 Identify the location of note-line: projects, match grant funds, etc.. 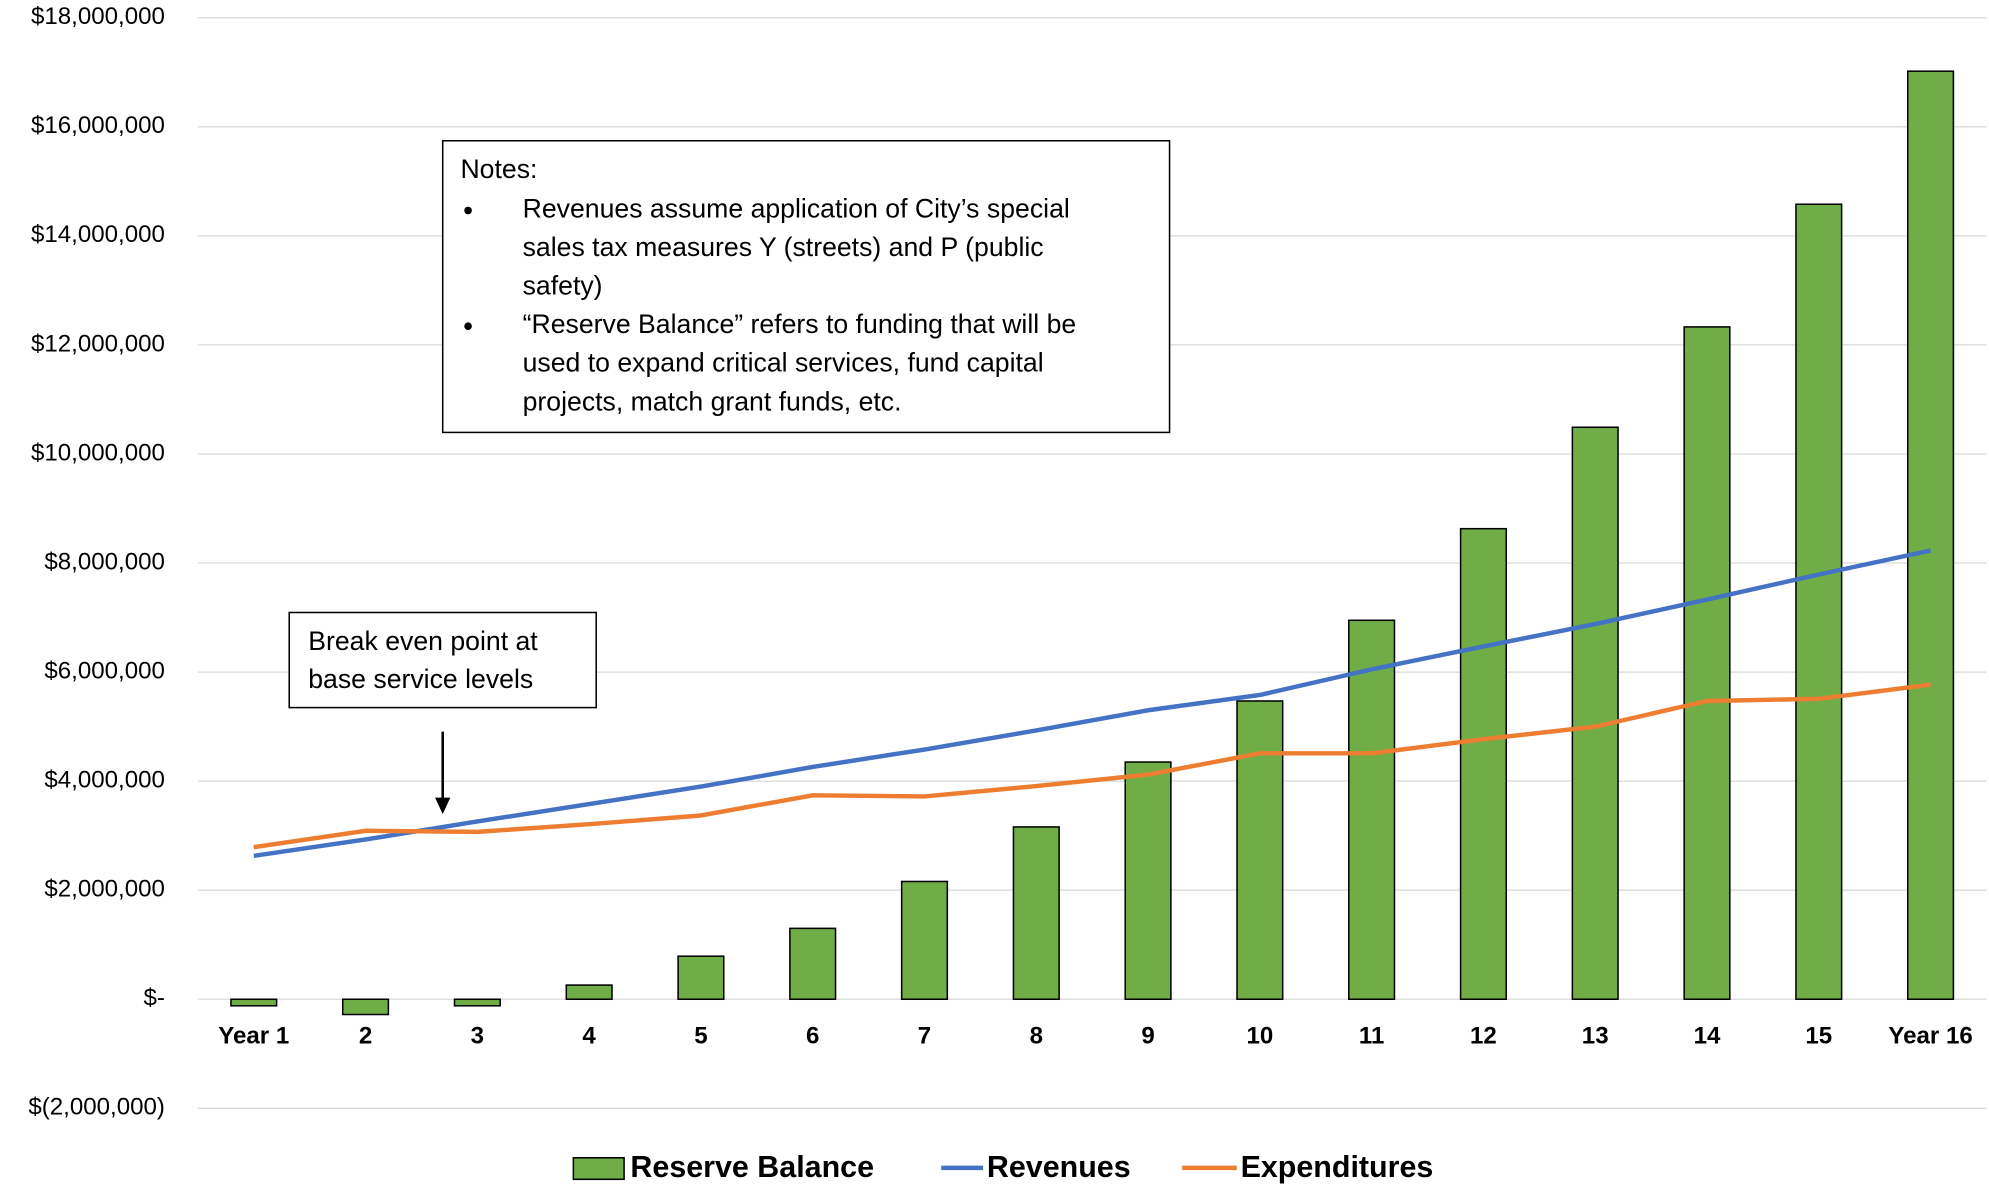
(712, 401).